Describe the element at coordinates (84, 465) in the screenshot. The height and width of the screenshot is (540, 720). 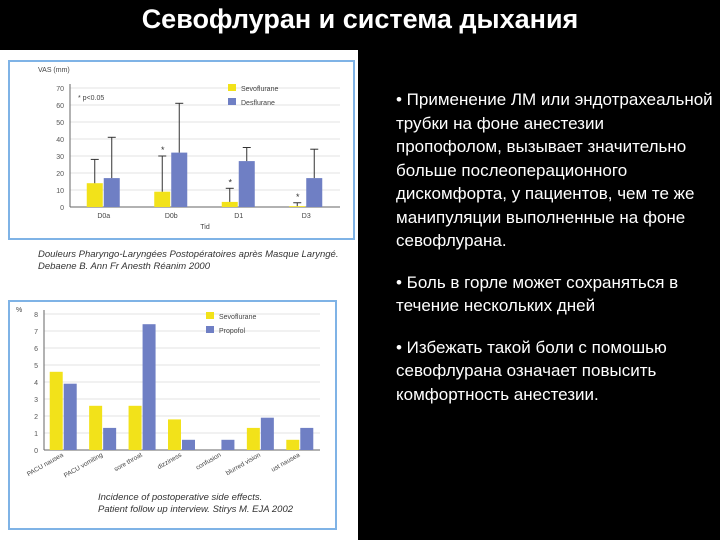
I see `x-tick-label: PACU vomiting` at that location.